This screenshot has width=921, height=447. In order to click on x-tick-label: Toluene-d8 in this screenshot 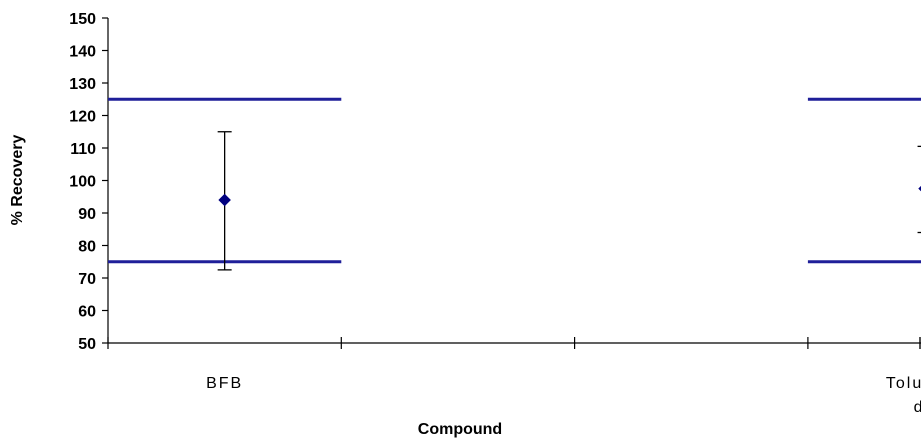, I will do `click(903, 395)`.